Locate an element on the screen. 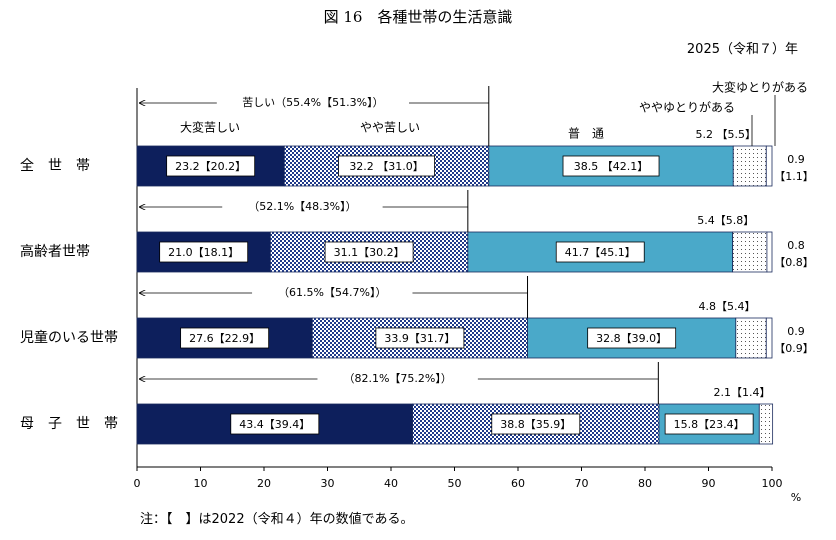 This screenshot has height=540, width=836. series-label-great: 大変ゆとりがある is located at coordinates (760, 87).